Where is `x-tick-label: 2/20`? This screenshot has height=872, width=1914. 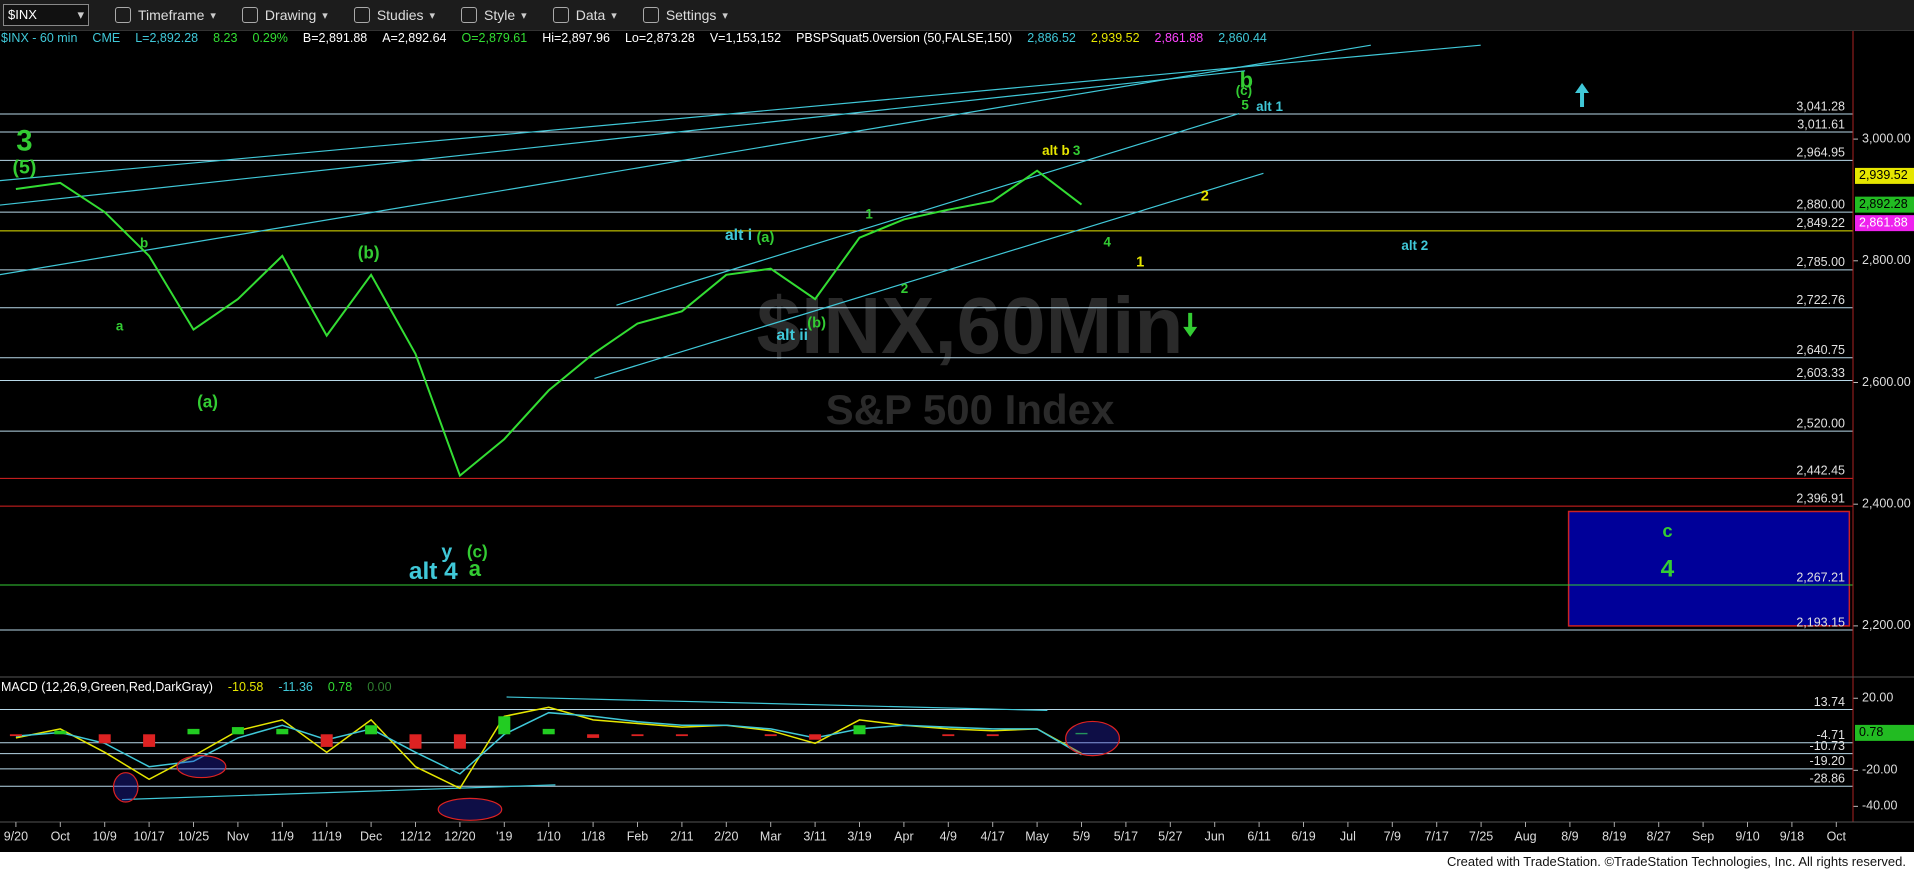 x-tick-label: 2/20 is located at coordinates (726, 836).